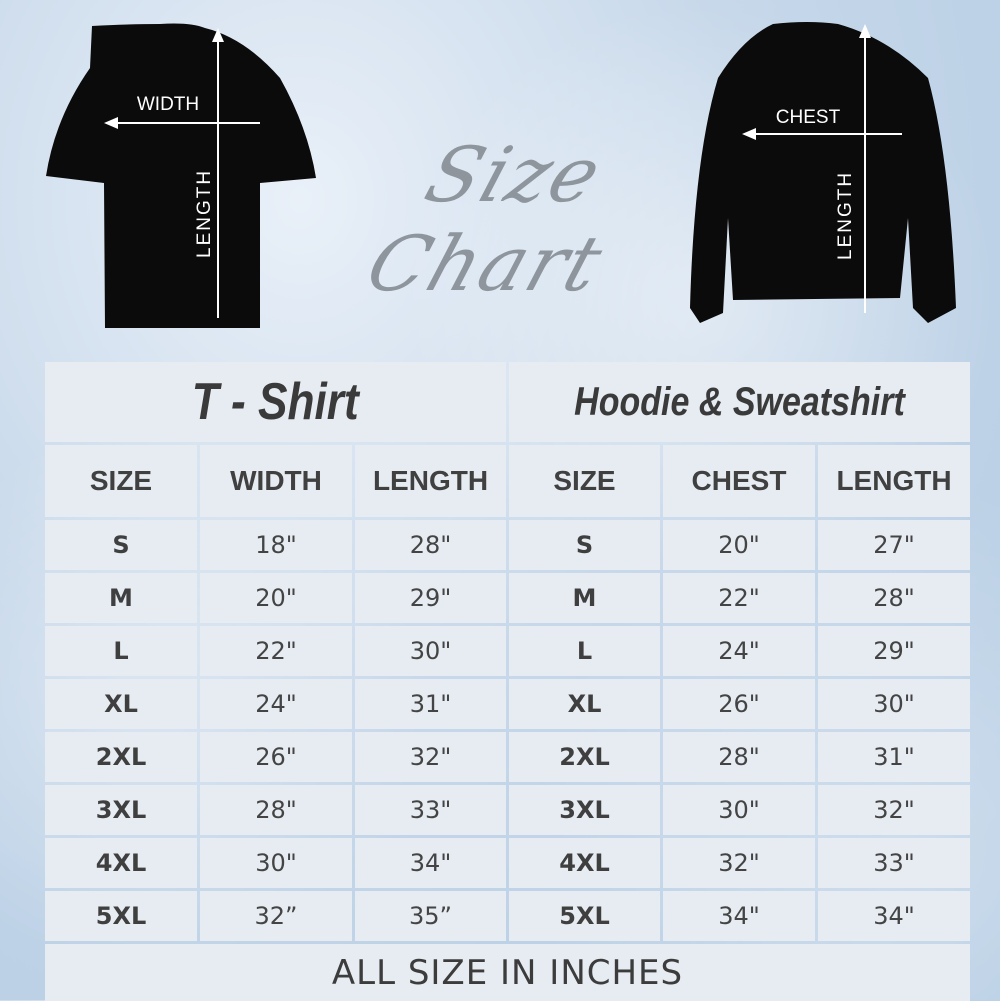 The width and height of the screenshot is (1000, 1001). What do you see at coordinates (276, 651) in the screenshot?
I see `tshirt-measurement-cell: 22"` at bounding box center [276, 651].